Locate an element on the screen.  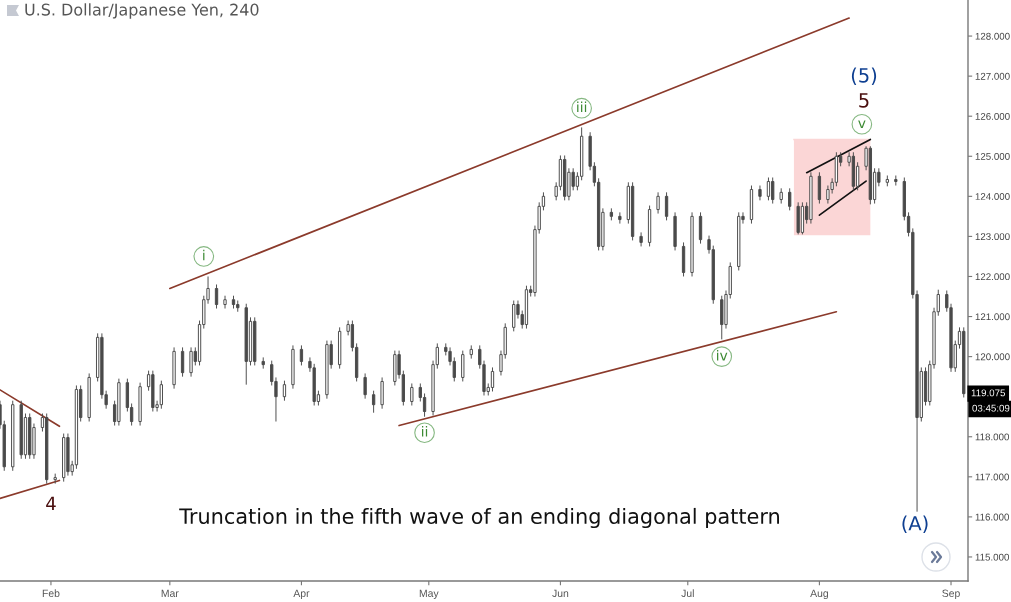
x-tick-label: Mar is located at coordinates (170, 593).